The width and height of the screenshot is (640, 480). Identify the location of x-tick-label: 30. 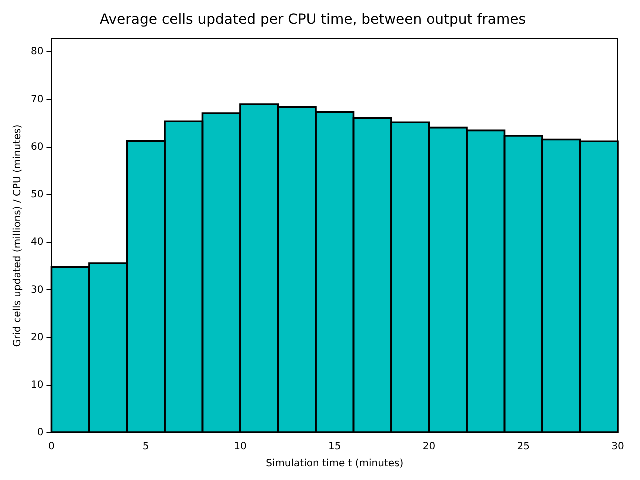
(618, 447).